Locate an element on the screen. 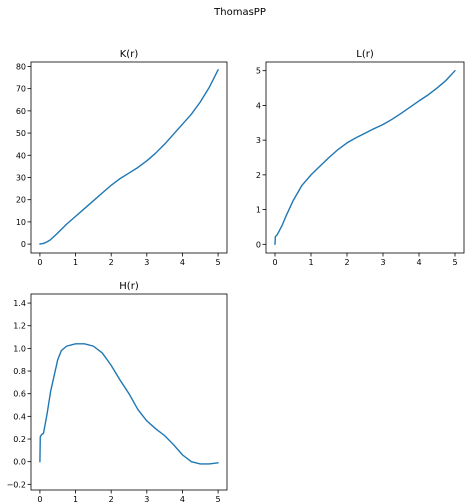 Image resolution: width=474 pixels, height=504 pixels. x-tick-label-h: 5 is located at coordinates (218, 499).